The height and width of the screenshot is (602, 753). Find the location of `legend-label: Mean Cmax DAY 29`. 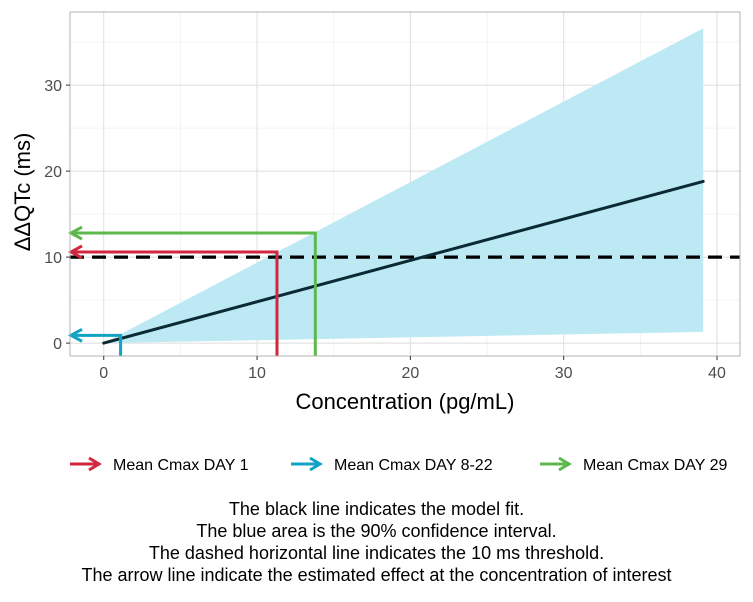

legend-label: Mean Cmax DAY 29 is located at coordinates (655, 465).